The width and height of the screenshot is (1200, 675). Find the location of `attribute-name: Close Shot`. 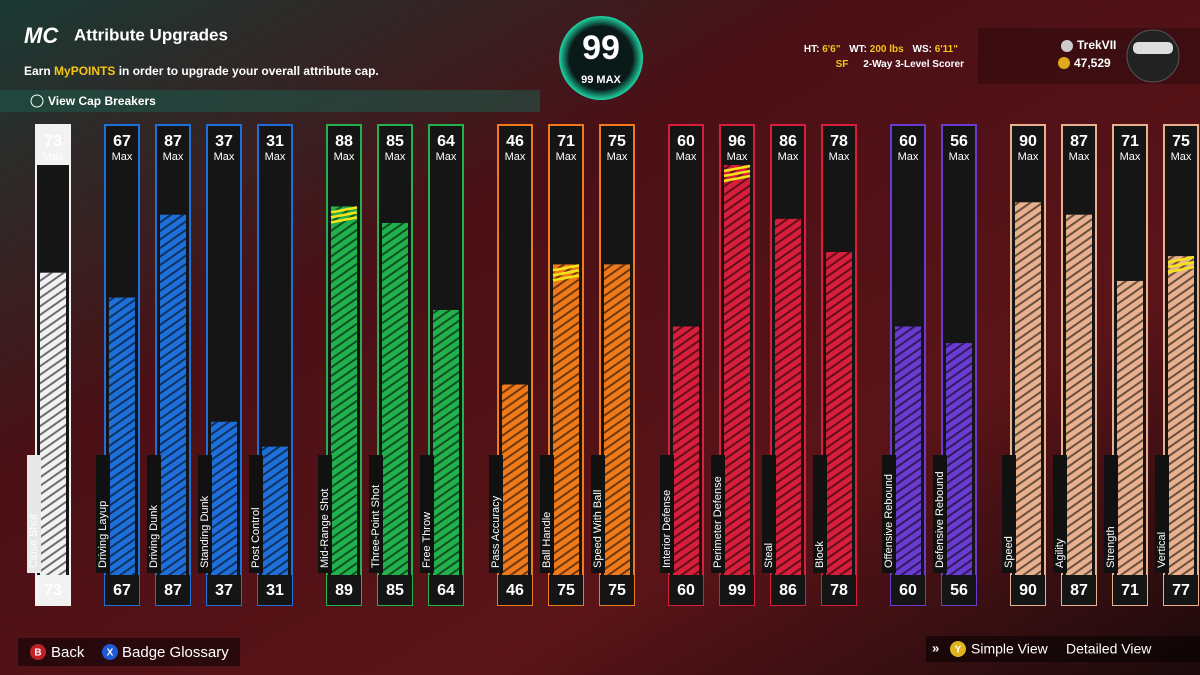

attribute-name: Close Shot is located at coordinates (34, 541).